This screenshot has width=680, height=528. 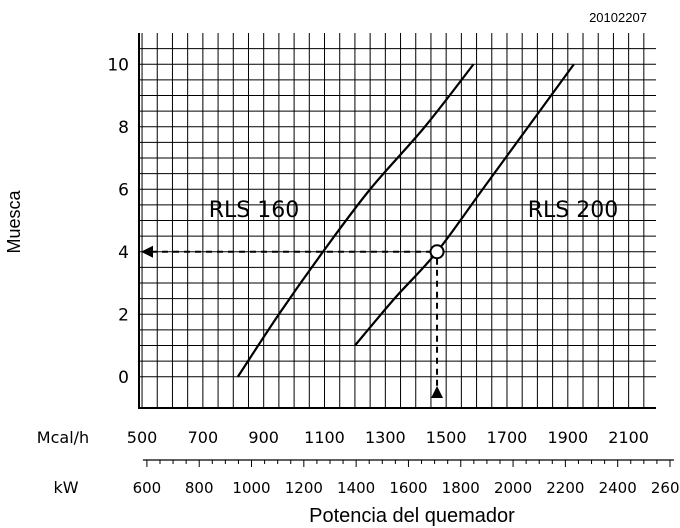 What do you see at coordinates (446, 437) in the screenshot?
I see `x-tick-label-mcal: 1500` at bounding box center [446, 437].